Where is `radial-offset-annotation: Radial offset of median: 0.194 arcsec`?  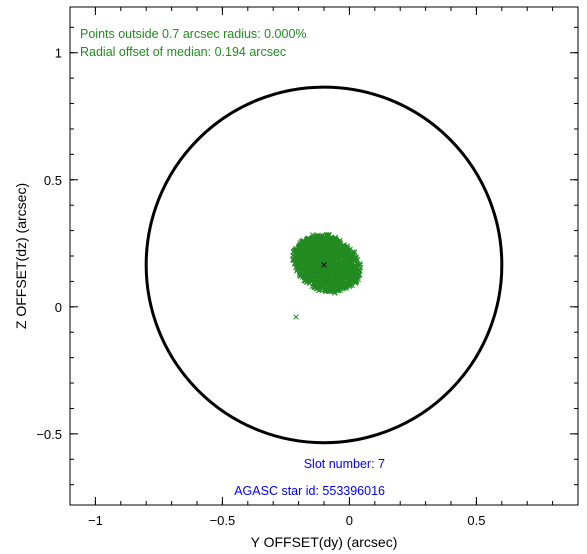
radial-offset-annotation: Radial offset of median: 0.194 arcsec is located at coordinates (183, 52).